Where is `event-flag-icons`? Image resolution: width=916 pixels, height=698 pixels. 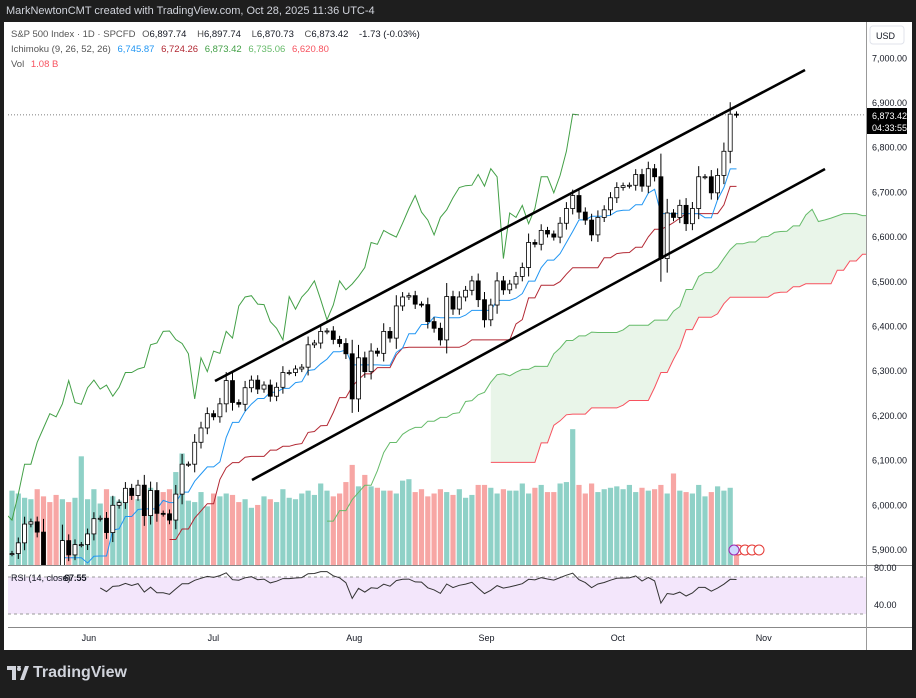 event-flag-icons is located at coordinates (746, 550).